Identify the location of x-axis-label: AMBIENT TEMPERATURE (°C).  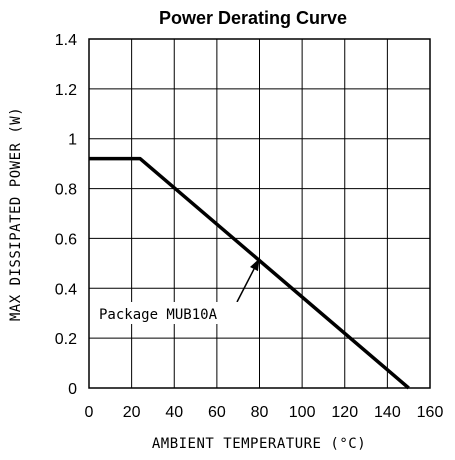
(259, 444).